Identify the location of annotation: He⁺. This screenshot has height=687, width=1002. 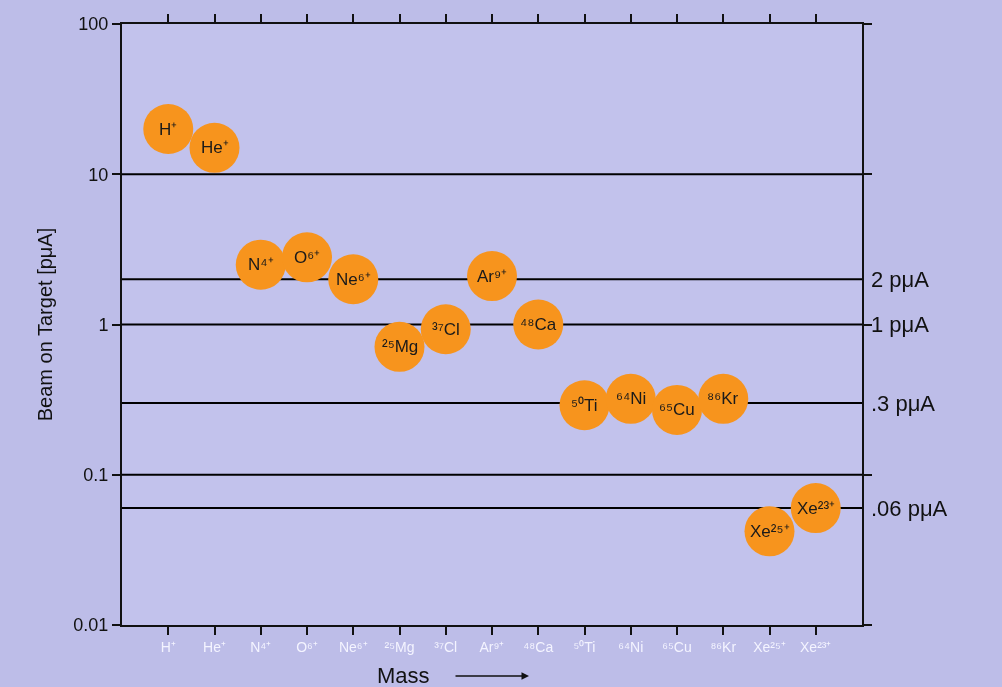
(215, 147).